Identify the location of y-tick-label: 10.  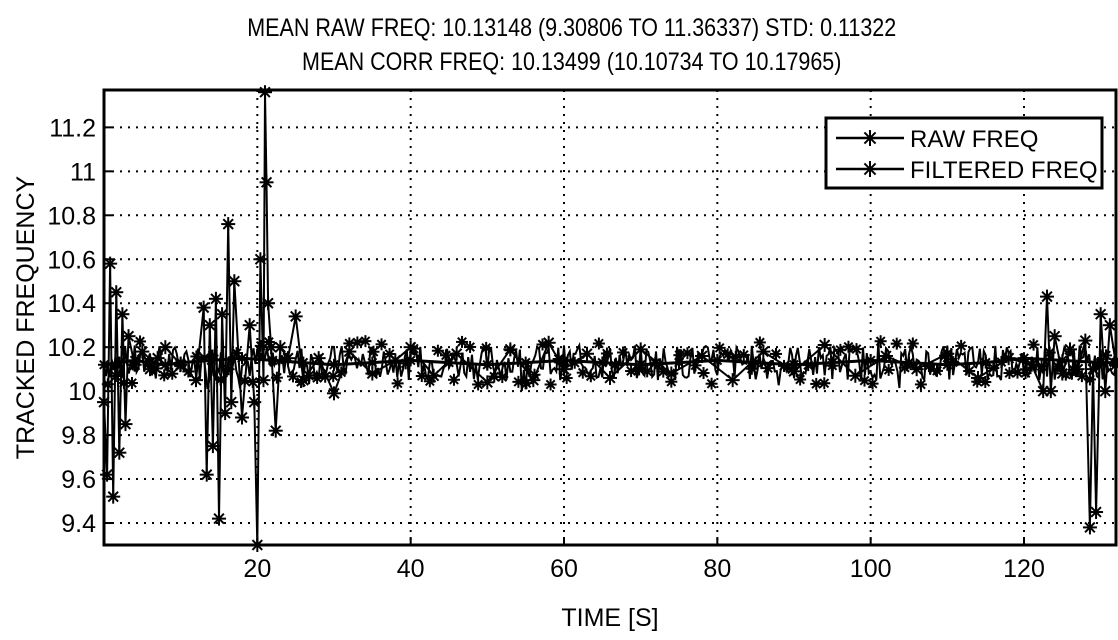
(82, 392).